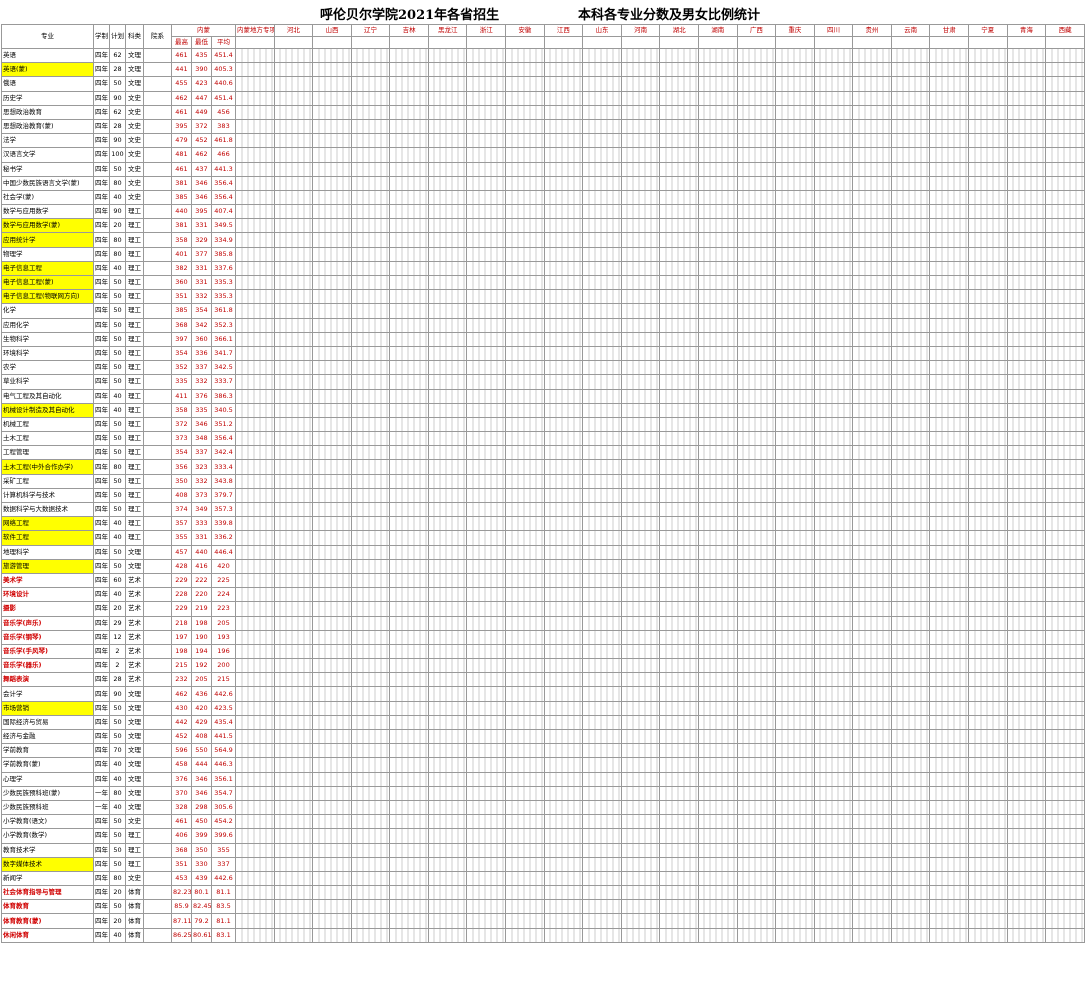 The image size is (1086, 1000). Describe the element at coordinates (201, 481) in the screenshot. I see `score: 332` at that location.